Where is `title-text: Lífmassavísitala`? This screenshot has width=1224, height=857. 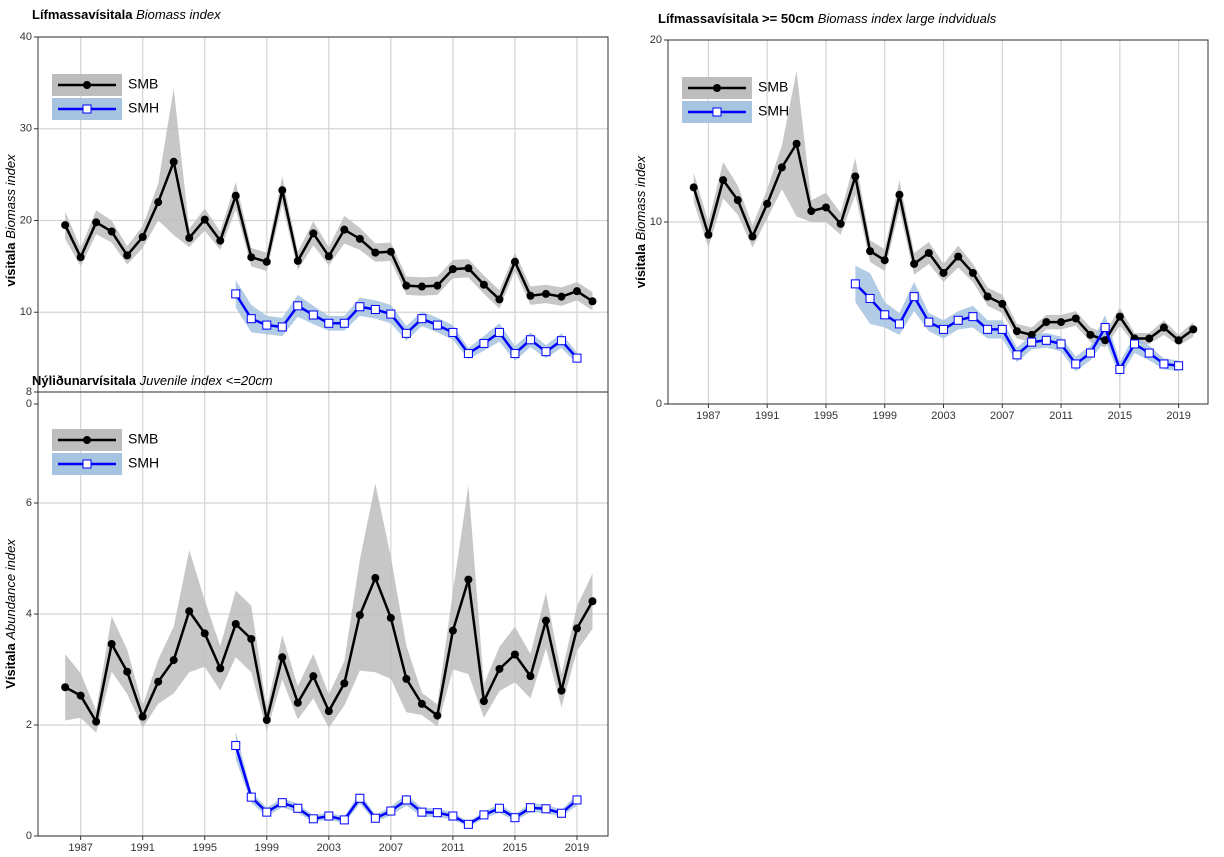 title-text: Lífmassavísitala is located at coordinates (82, 14).